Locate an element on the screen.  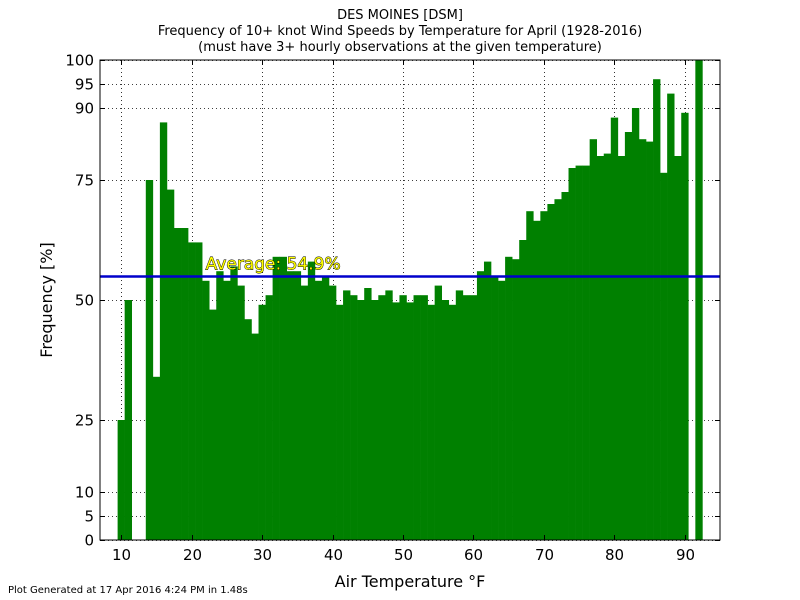
average-label: Average: 54.9% is located at coordinates (273, 264).